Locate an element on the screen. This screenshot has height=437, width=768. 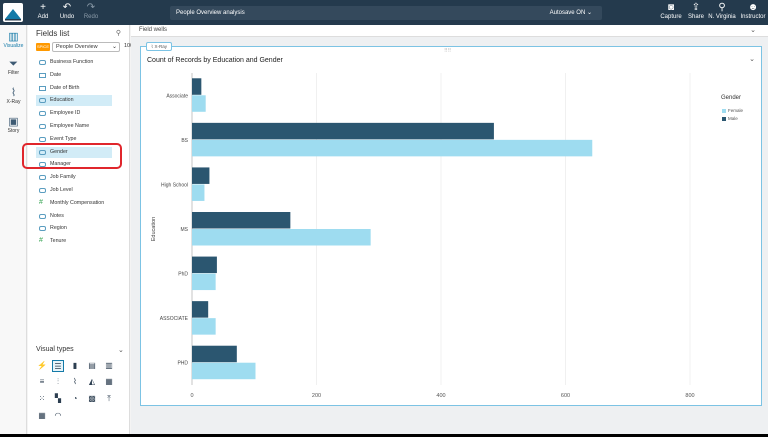
stacked-bar-chart-icon: ▤ is located at coordinates (92, 365).